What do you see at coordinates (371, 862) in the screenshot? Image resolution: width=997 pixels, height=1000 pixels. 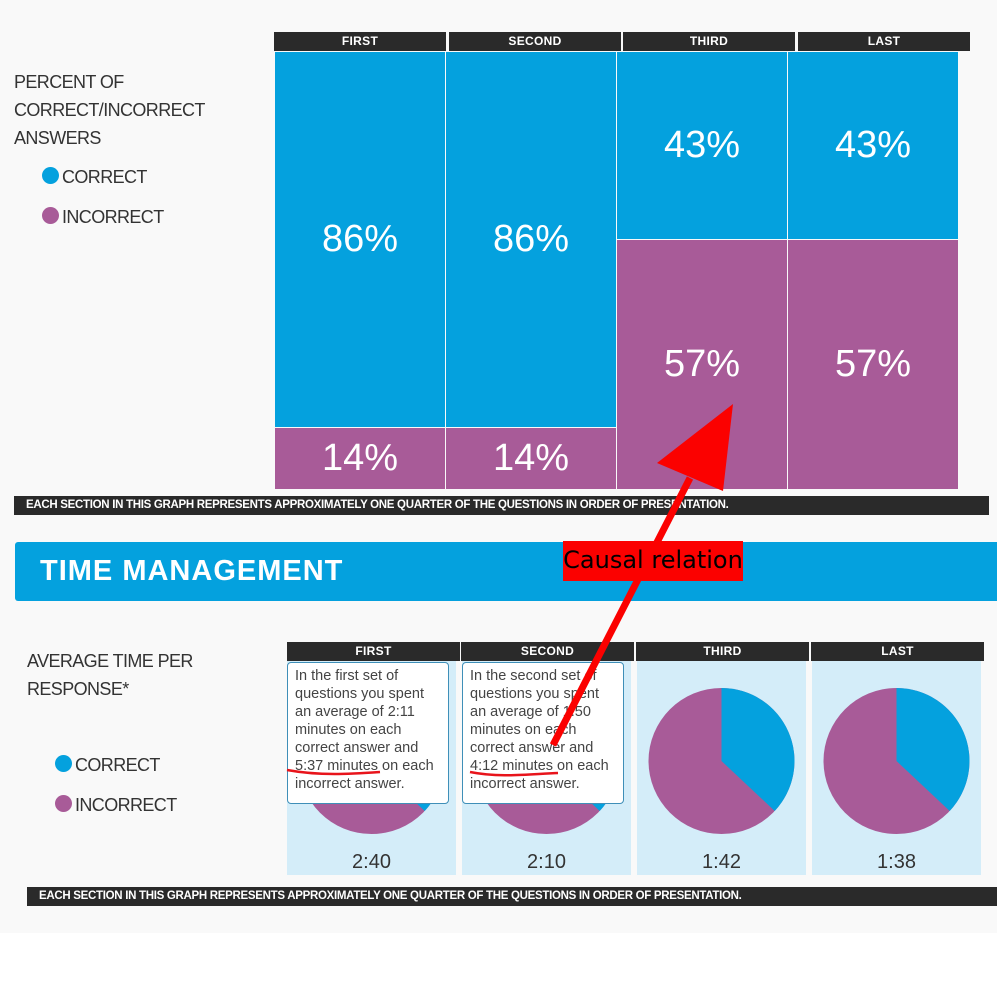 I see `pie-average-time: 2:40` at bounding box center [371, 862].